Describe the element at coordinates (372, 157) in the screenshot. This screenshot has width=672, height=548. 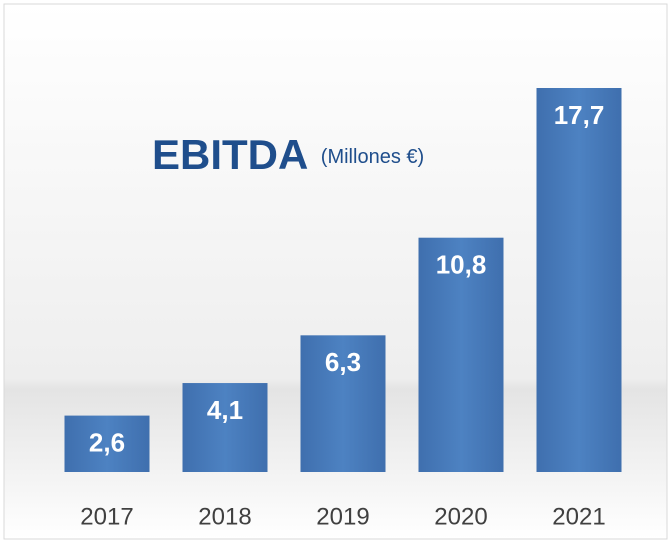
I see `subtitle: (Millones €)` at that location.